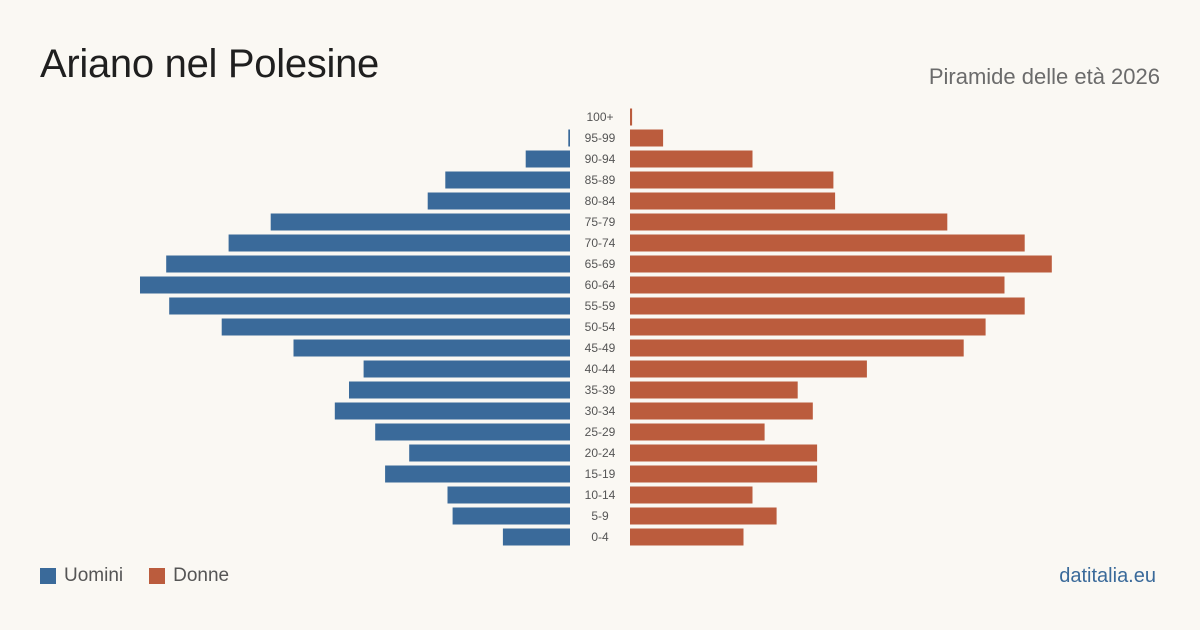  I want to click on age-label-70-74: 70-74, so click(600, 243).